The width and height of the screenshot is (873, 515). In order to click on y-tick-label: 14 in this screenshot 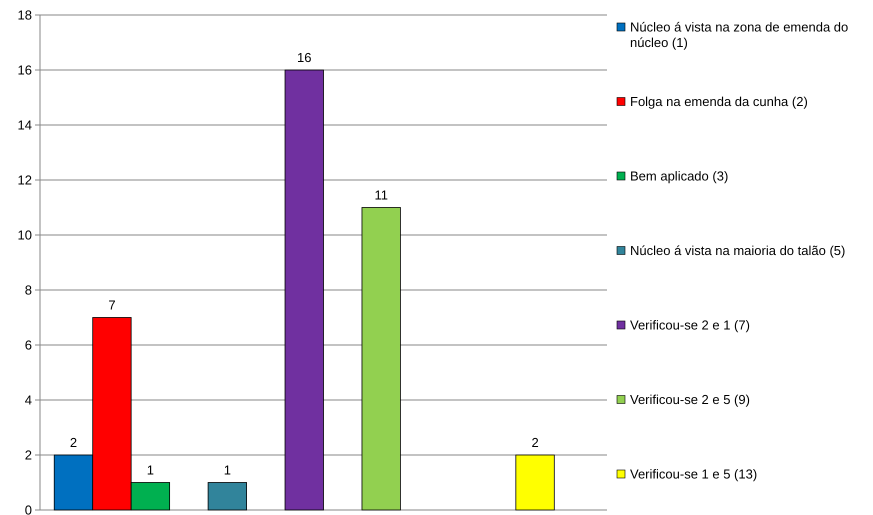, I will do `click(25, 125)`.